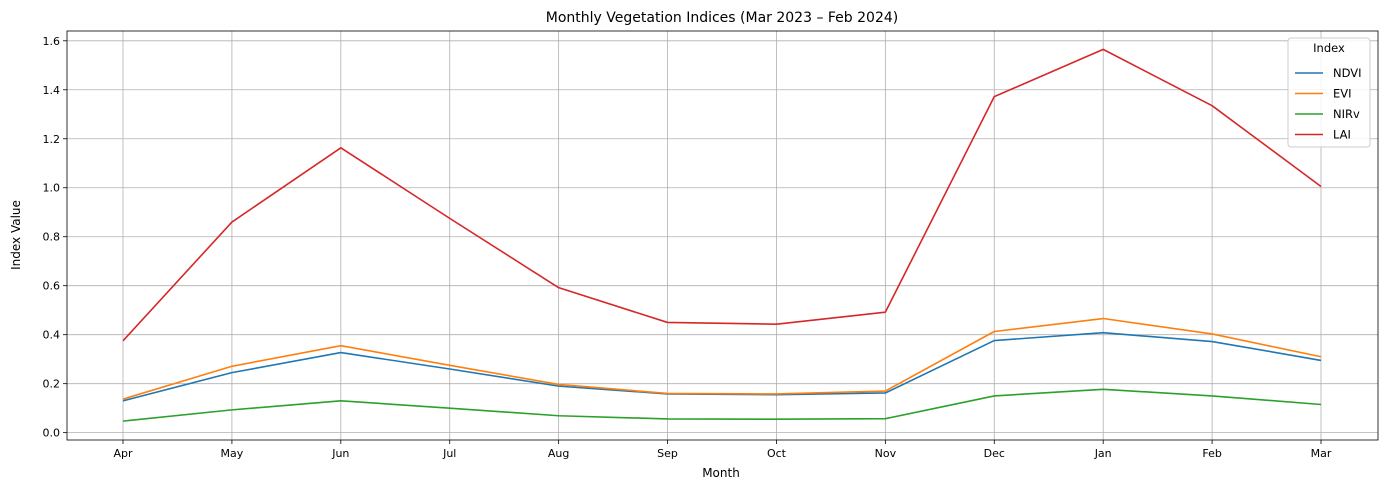 The width and height of the screenshot is (1389, 490). I want to click on x-axis: Apr May Jun Jul Aug Sep Oct Nov Dec Jan Feb Mar, so click(722, 450).